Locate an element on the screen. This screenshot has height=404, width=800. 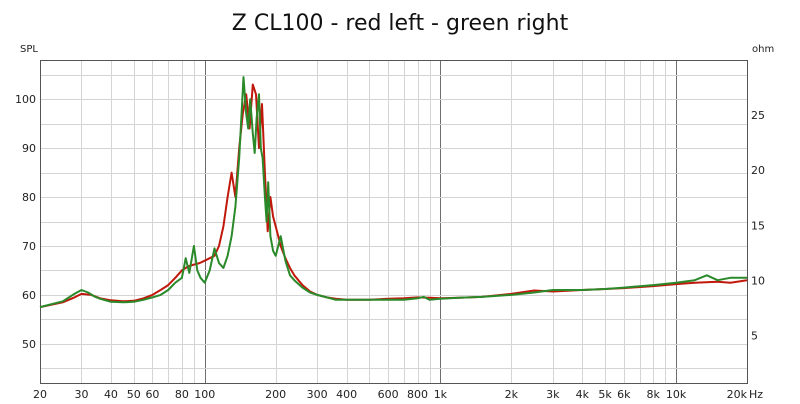
y-tick-label-right: 25 is located at coordinates (758, 115).